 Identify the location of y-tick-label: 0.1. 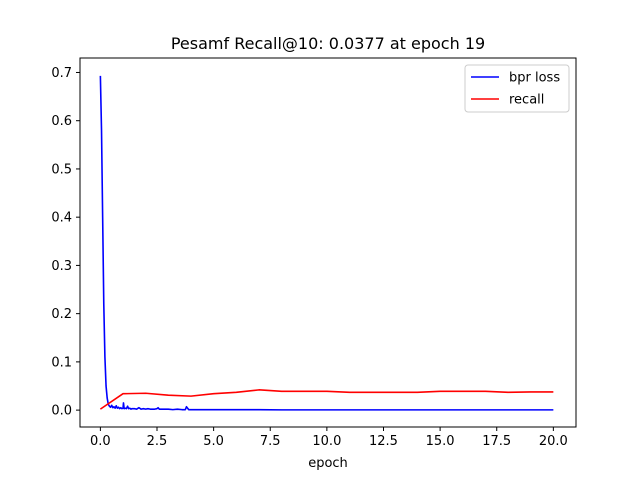
(61, 362).